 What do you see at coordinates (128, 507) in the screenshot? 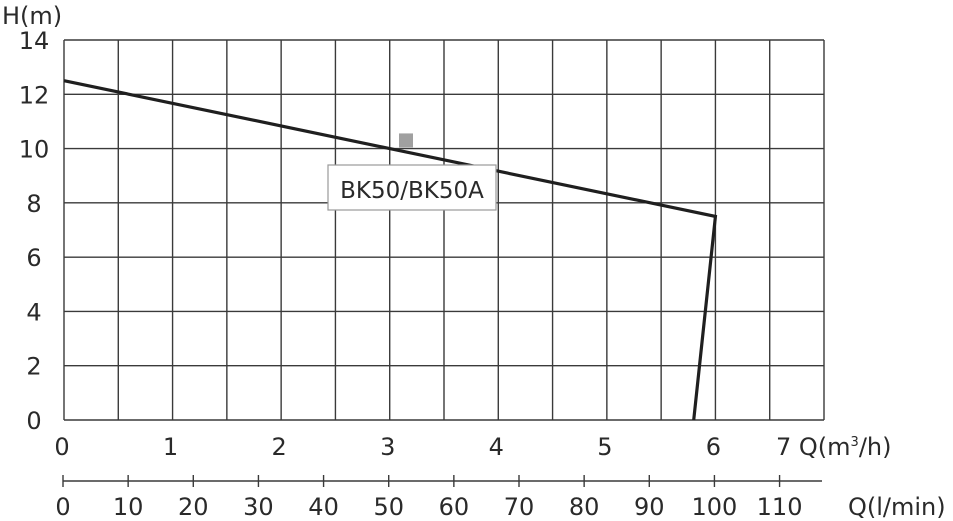
I see `x-secondary-tick-label: 10` at bounding box center [128, 507].